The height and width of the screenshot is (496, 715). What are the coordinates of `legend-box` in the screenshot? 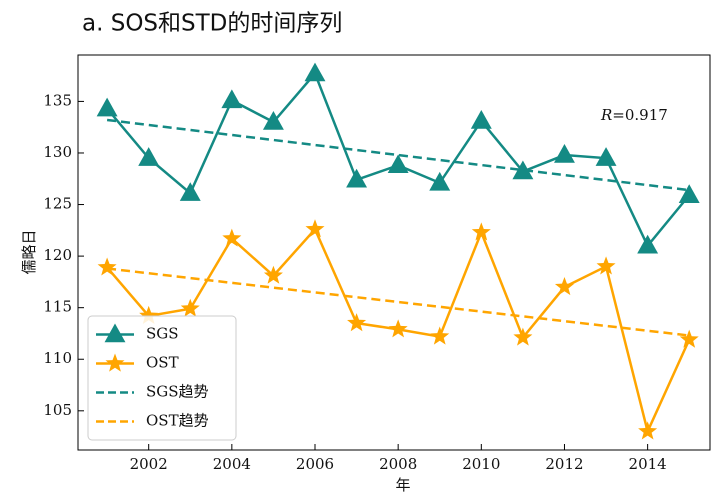 It's located at (162, 378).